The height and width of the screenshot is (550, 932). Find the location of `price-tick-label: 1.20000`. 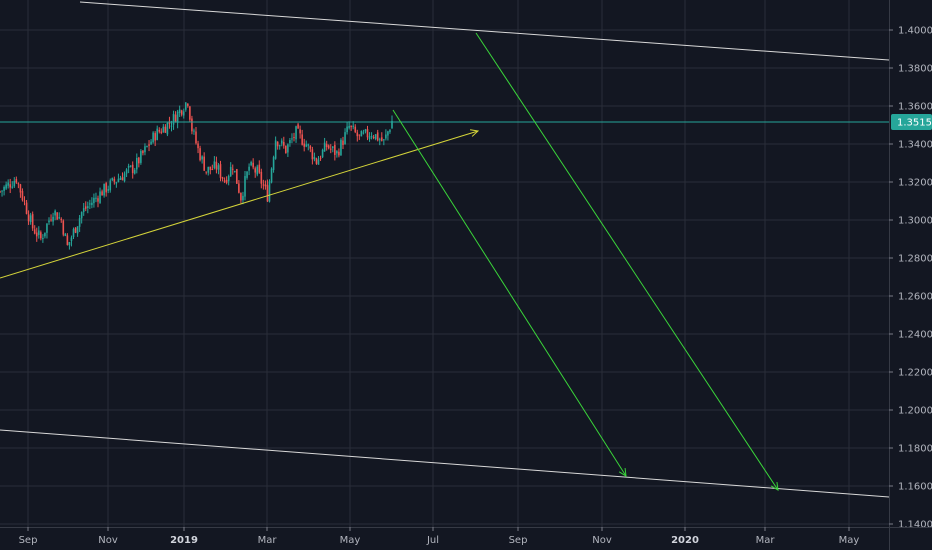

price-tick-label: 1.20000 is located at coordinates (915, 411).